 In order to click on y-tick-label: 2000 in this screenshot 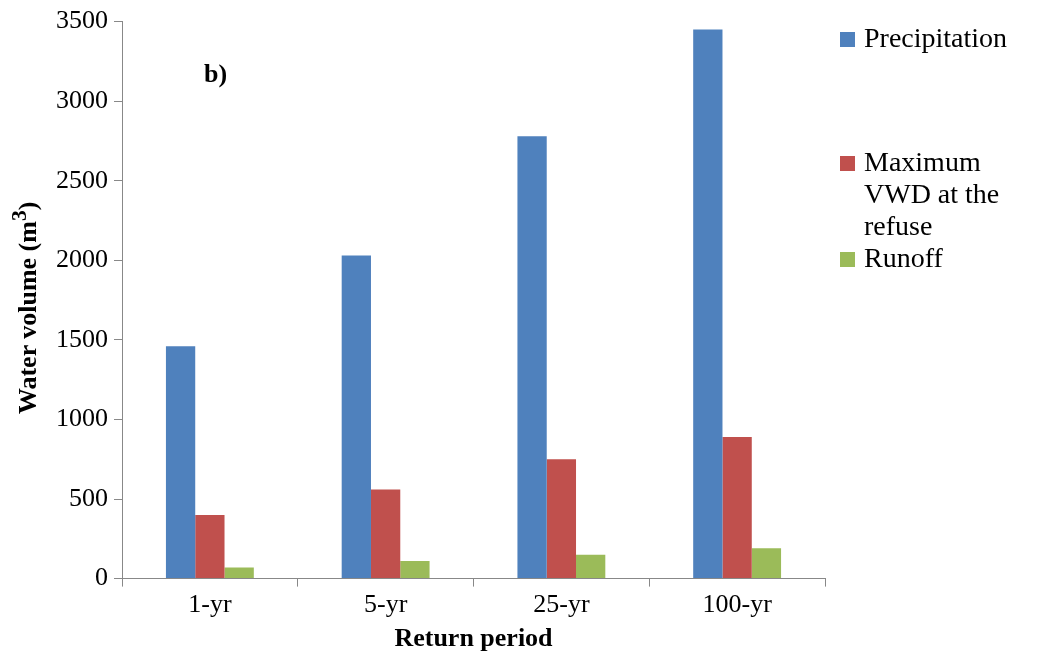, I will do `click(82, 259)`.